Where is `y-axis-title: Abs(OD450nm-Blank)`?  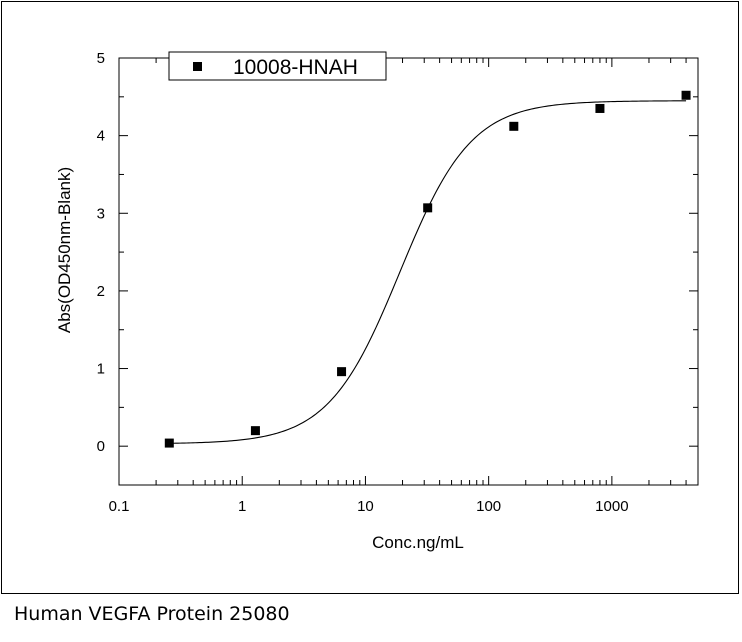
y-axis-title: Abs(OD450nm-Blank) is located at coordinates (64, 250).